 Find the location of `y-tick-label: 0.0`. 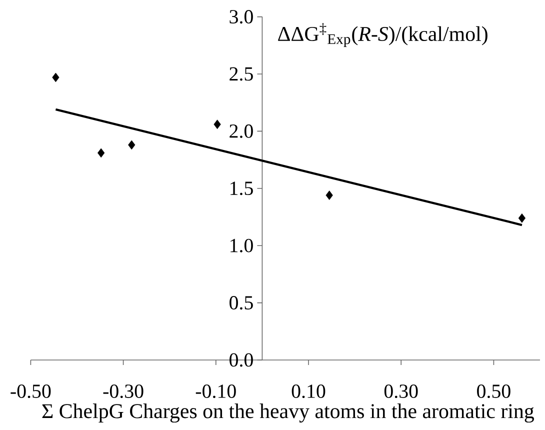

y-tick-label: 0.0 is located at coordinates (241, 360).